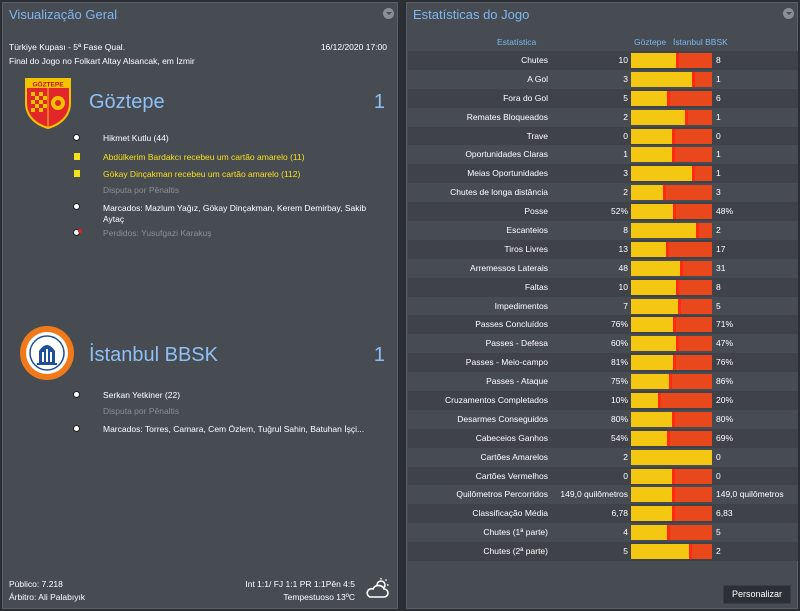 This screenshot has width=800, height=611. I want to click on stat-home-value: 5, so click(625, 97).